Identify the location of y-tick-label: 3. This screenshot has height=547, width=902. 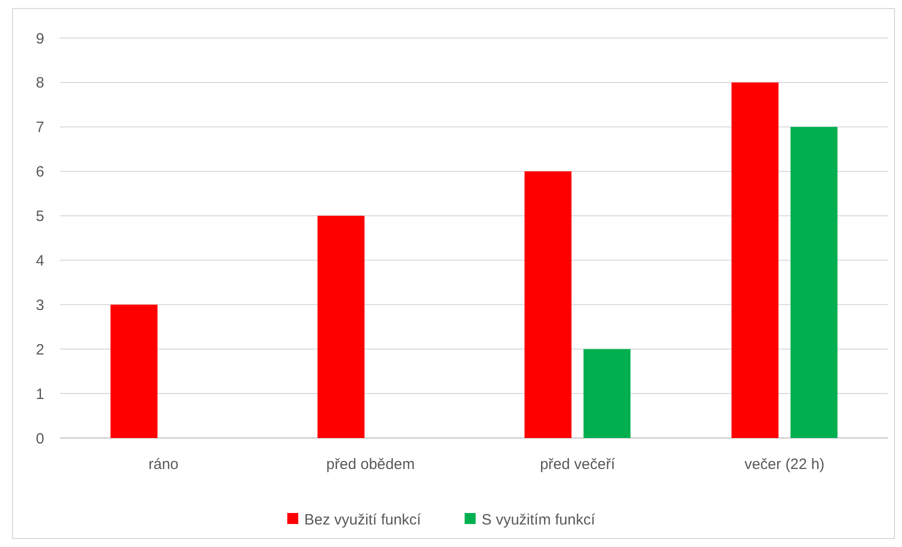
(40, 305).